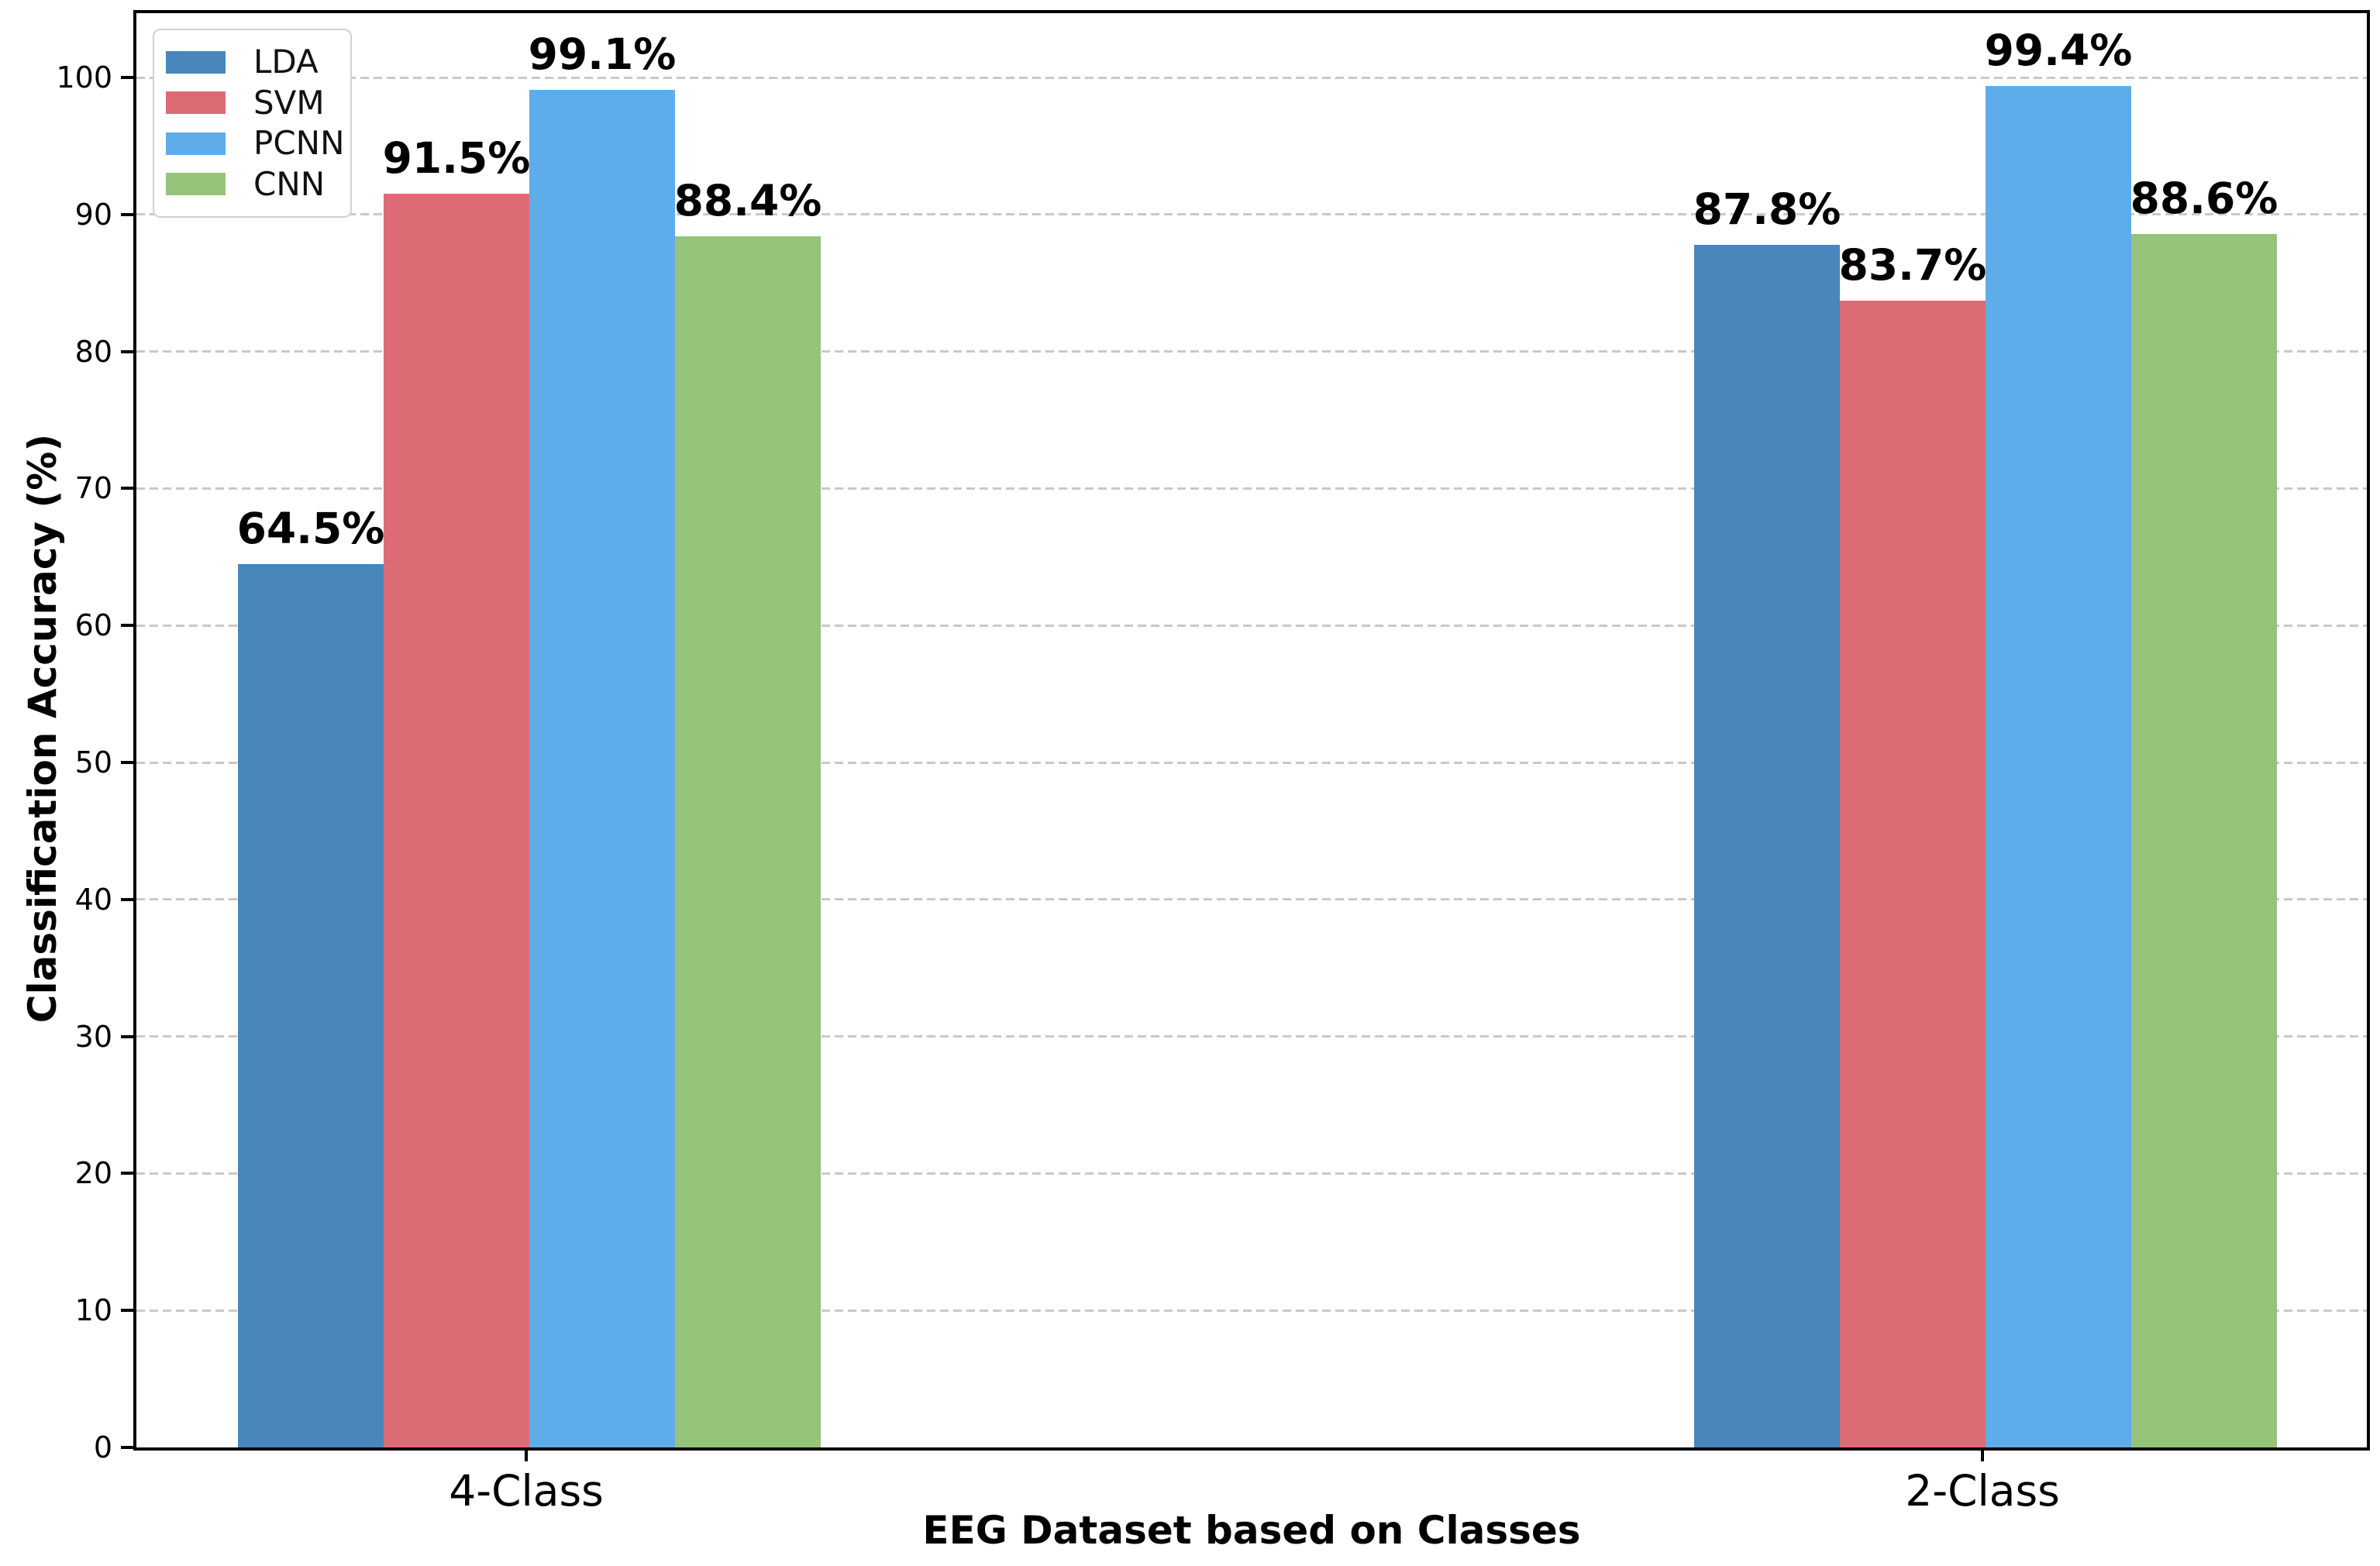 The width and height of the screenshot is (2380, 1566). What do you see at coordinates (1767, 845) in the screenshot?
I see `bar-lda-2-class` at bounding box center [1767, 845].